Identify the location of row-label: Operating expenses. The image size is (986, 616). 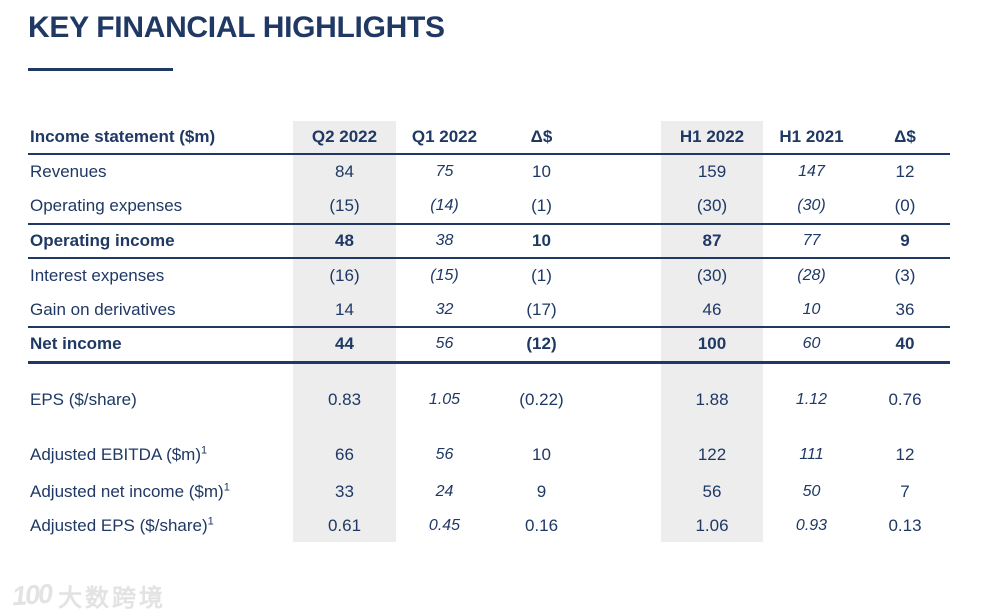
(160, 207).